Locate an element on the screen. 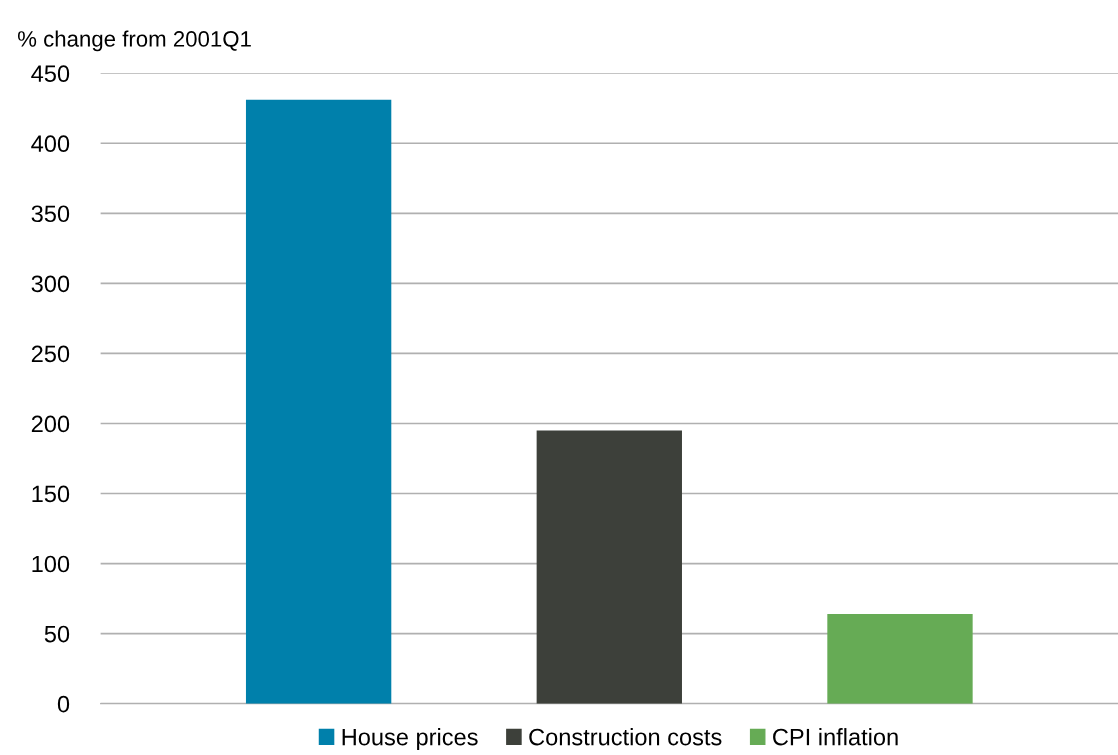 This screenshot has width=1118, height=755. y-tick-label: 150 is located at coordinates (51, 494).